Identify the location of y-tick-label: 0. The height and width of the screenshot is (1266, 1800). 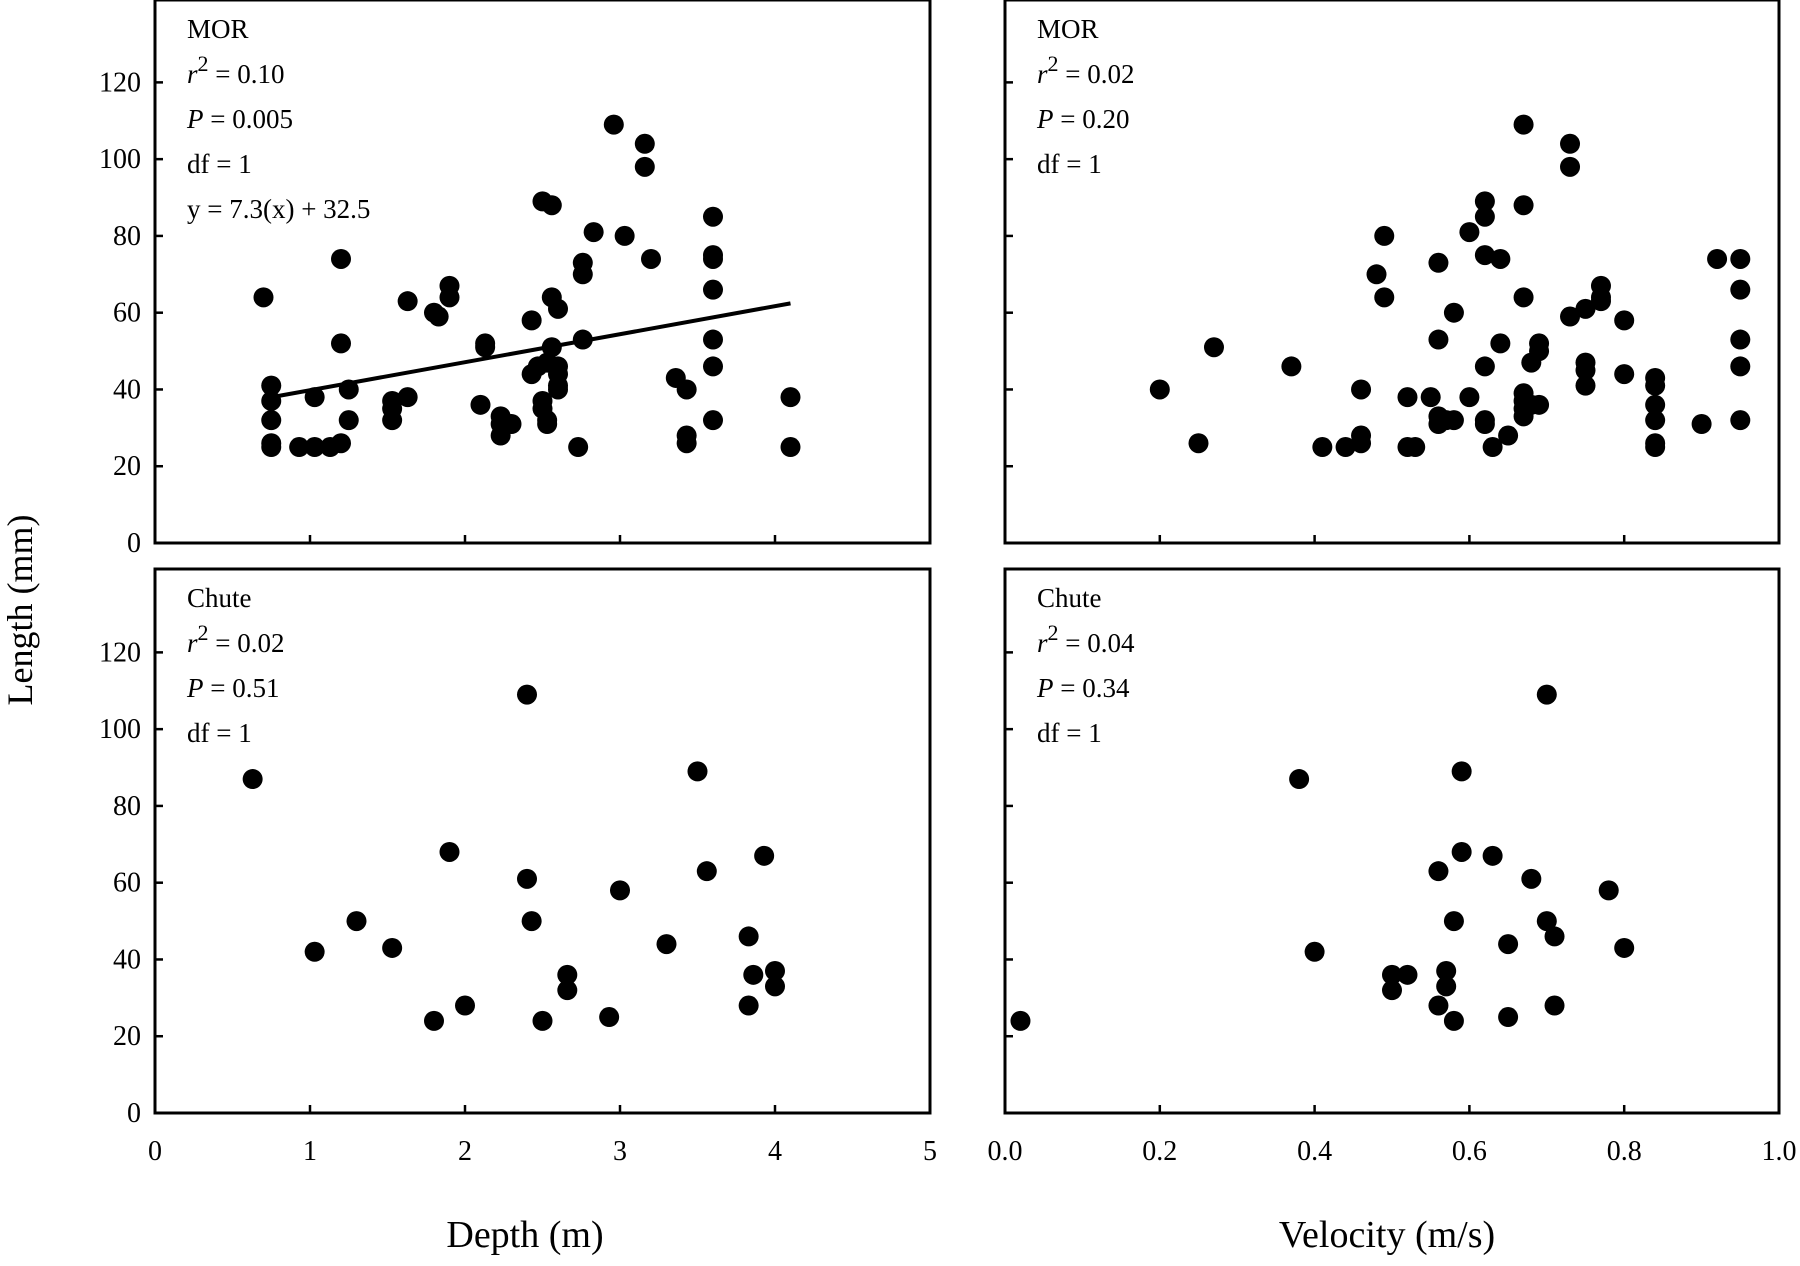
(134, 543).